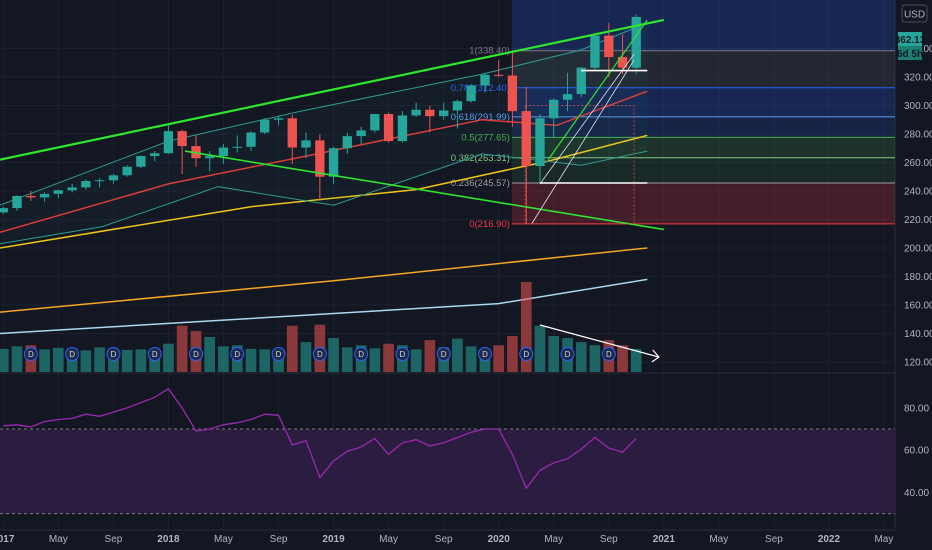  What do you see at coordinates (918, 277) in the screenshot?
I see `price-tick-label: 180.00` at bounding box center [918, 277].